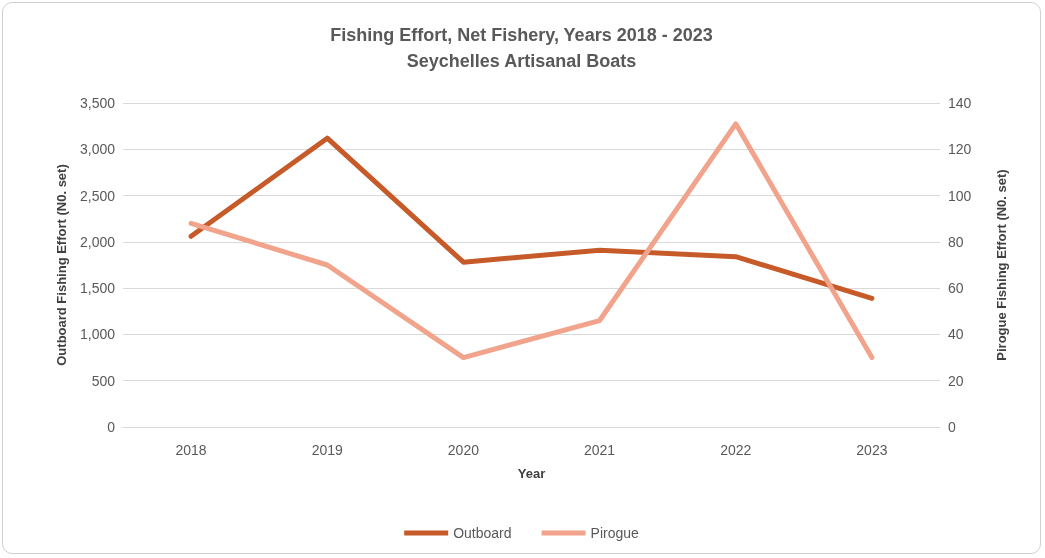  I want to click on y-tick-label: 3,000, so click(97, 149).